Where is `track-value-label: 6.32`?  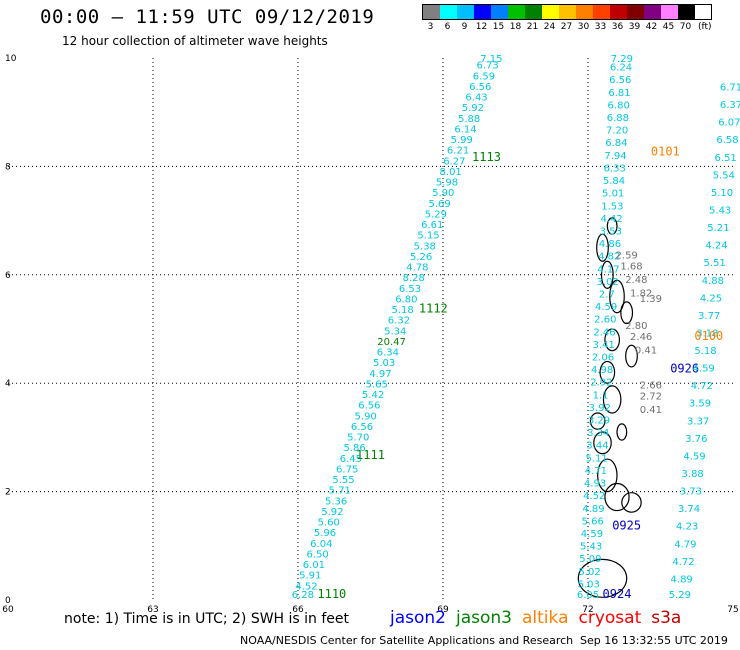 track-value-label: 6.32 is located at coordinates (399, 321).